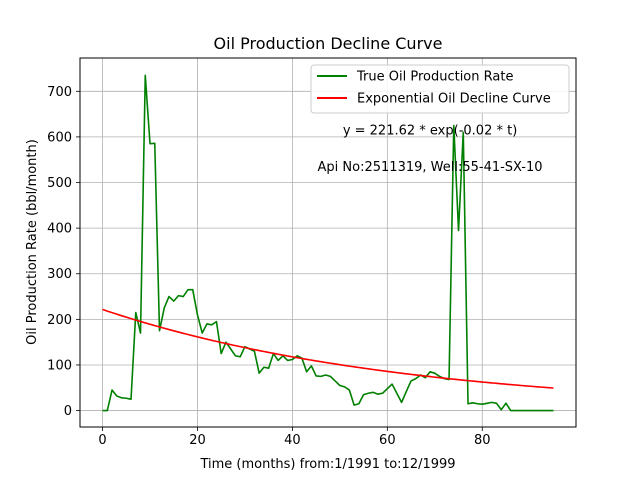  What do you see at coordinates (292, 440) in the screenshot?
I see `x-tick-label: 40` at bounding box center [292, 440].